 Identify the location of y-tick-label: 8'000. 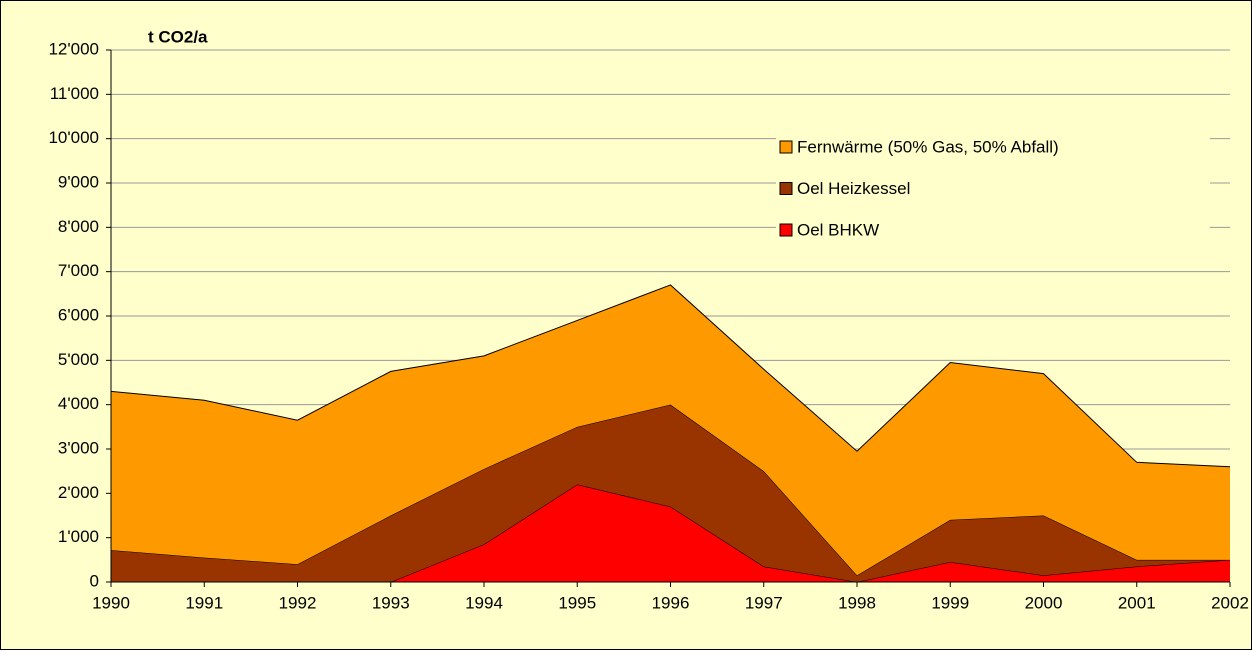
(78, 226).